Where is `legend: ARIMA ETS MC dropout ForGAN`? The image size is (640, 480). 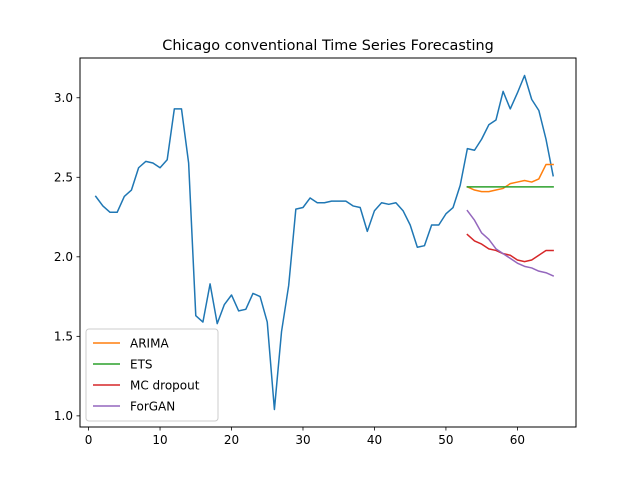 legend: ARIMA ETS MC dropout ForGAN is located at coordinates (152, 375).